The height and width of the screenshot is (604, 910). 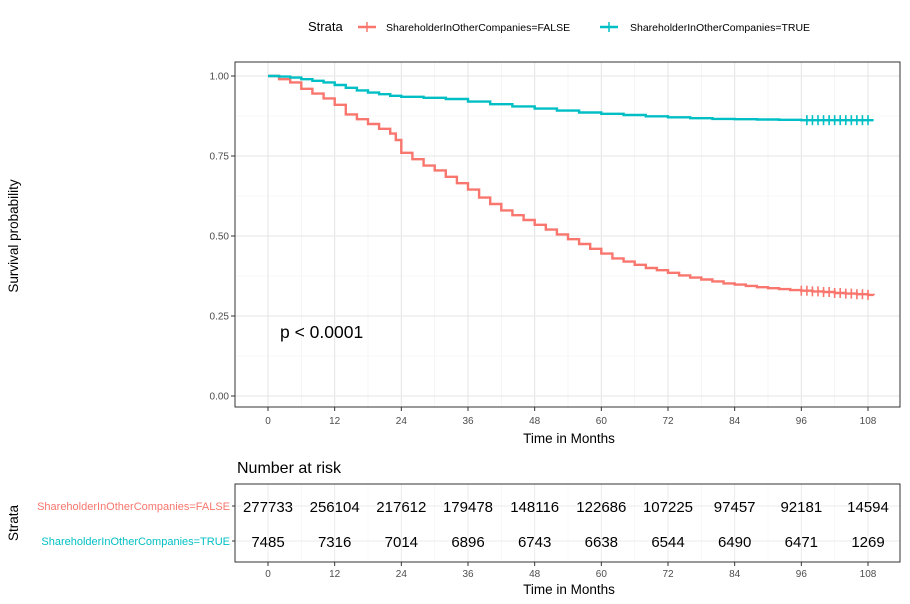 I want to click on risk-x-tick-label: 36, so click(x=468, y=574).